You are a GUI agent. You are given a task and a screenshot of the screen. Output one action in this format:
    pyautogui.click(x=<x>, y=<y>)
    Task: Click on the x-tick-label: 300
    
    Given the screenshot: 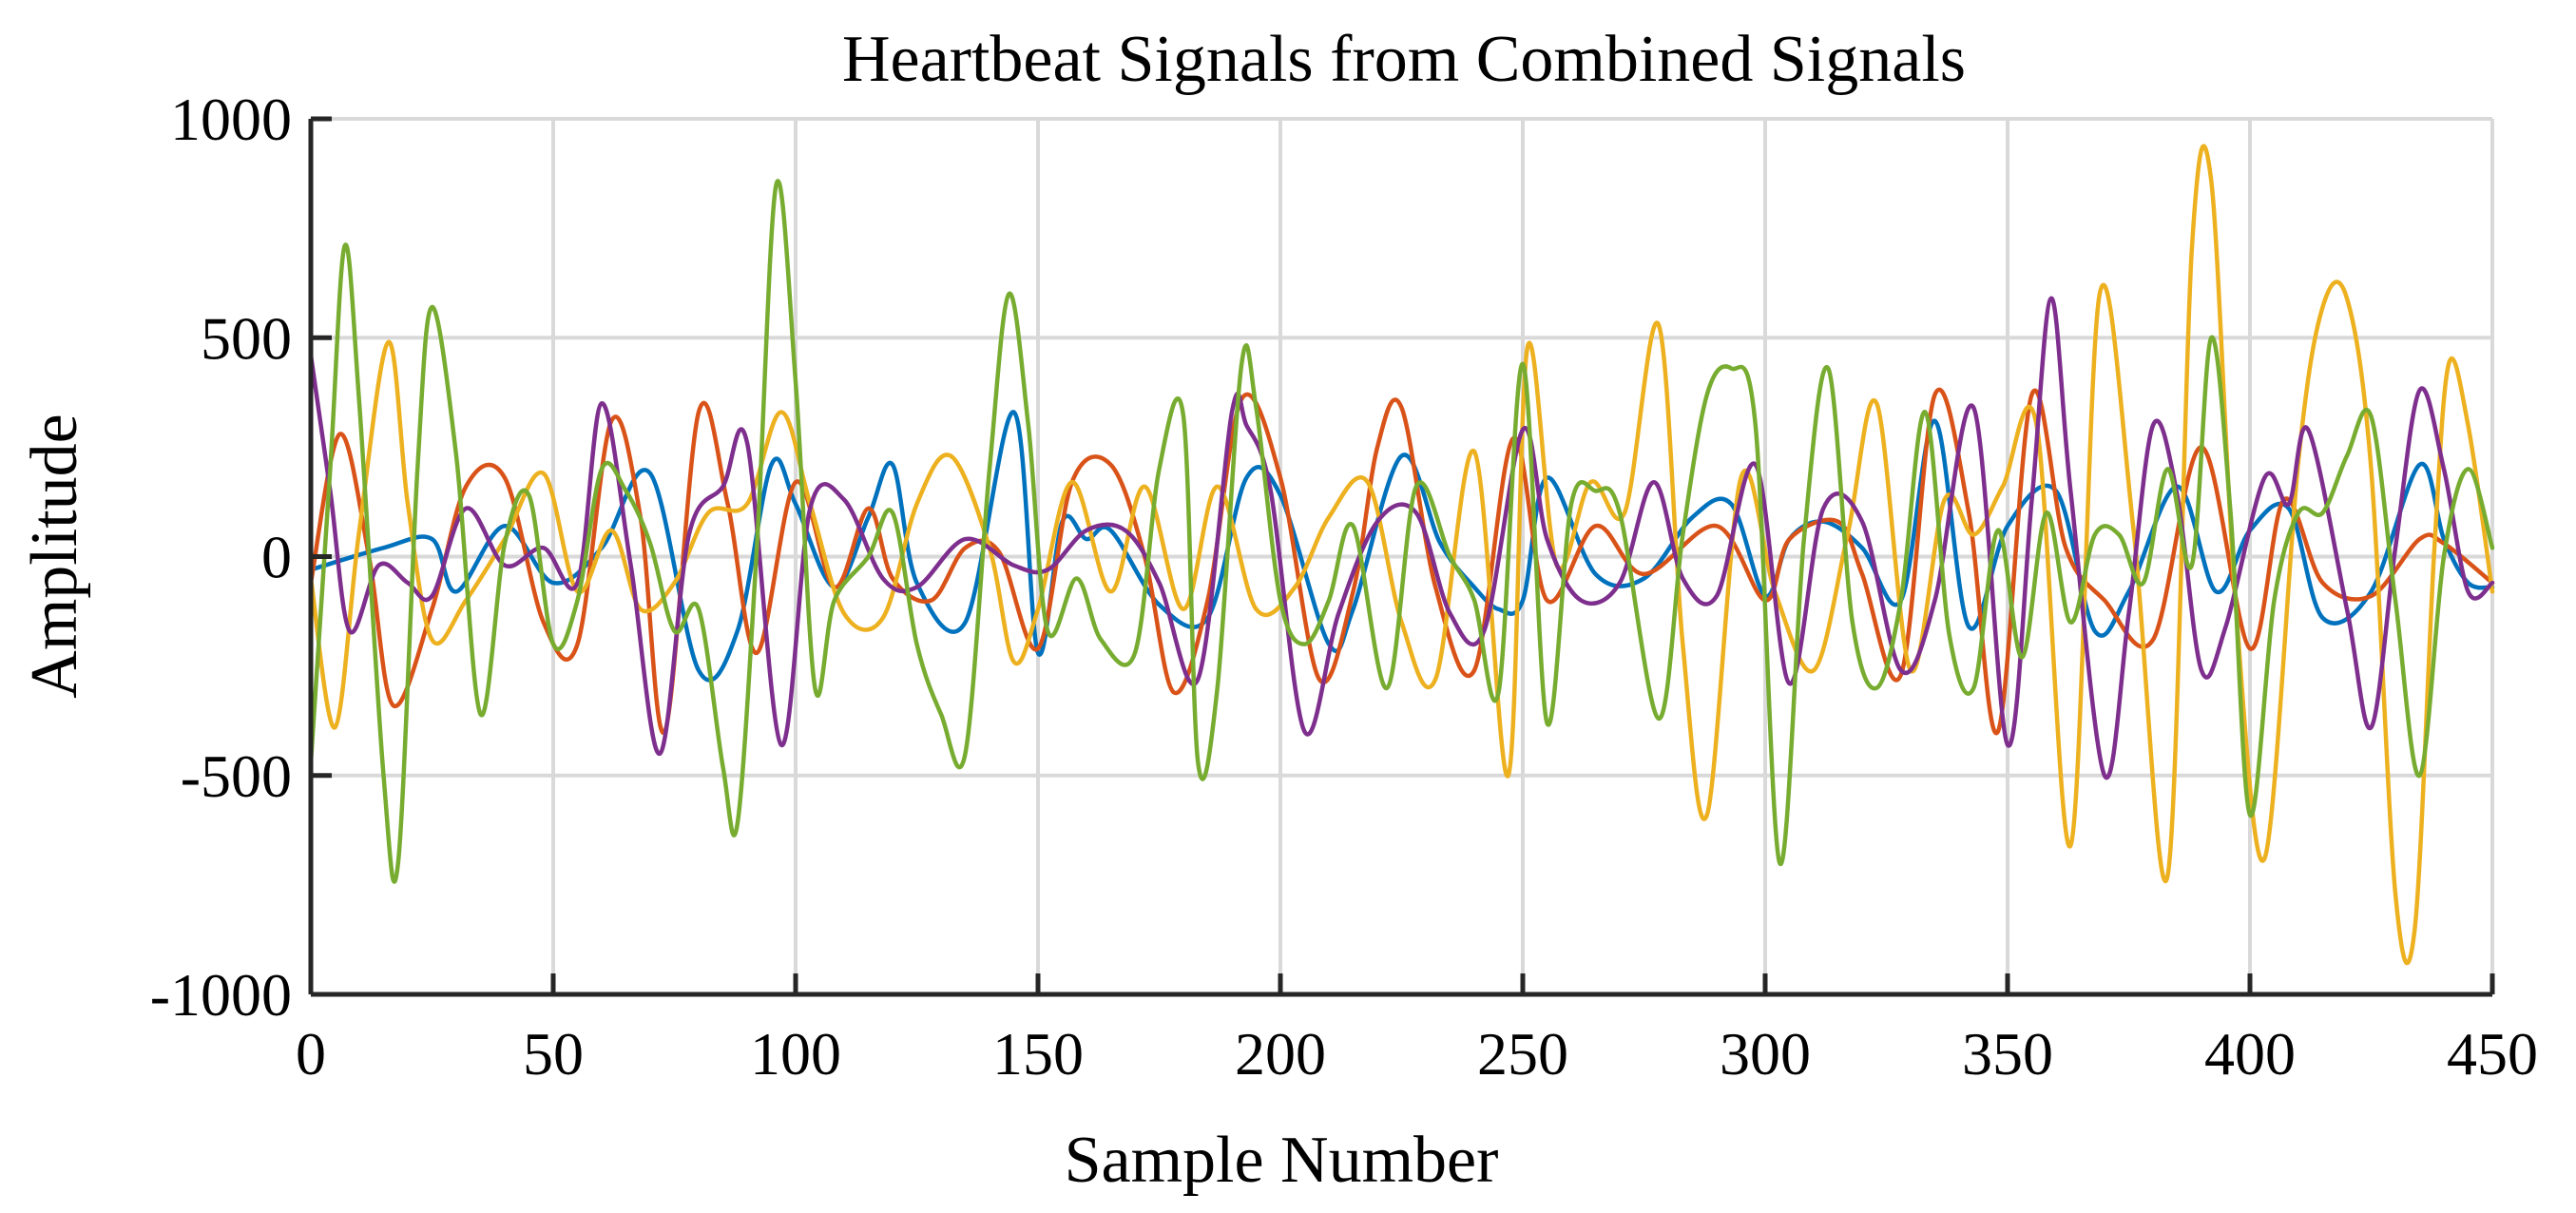 What is the action you would take?
    pyautogui.click(x=1765, y=1054)
    